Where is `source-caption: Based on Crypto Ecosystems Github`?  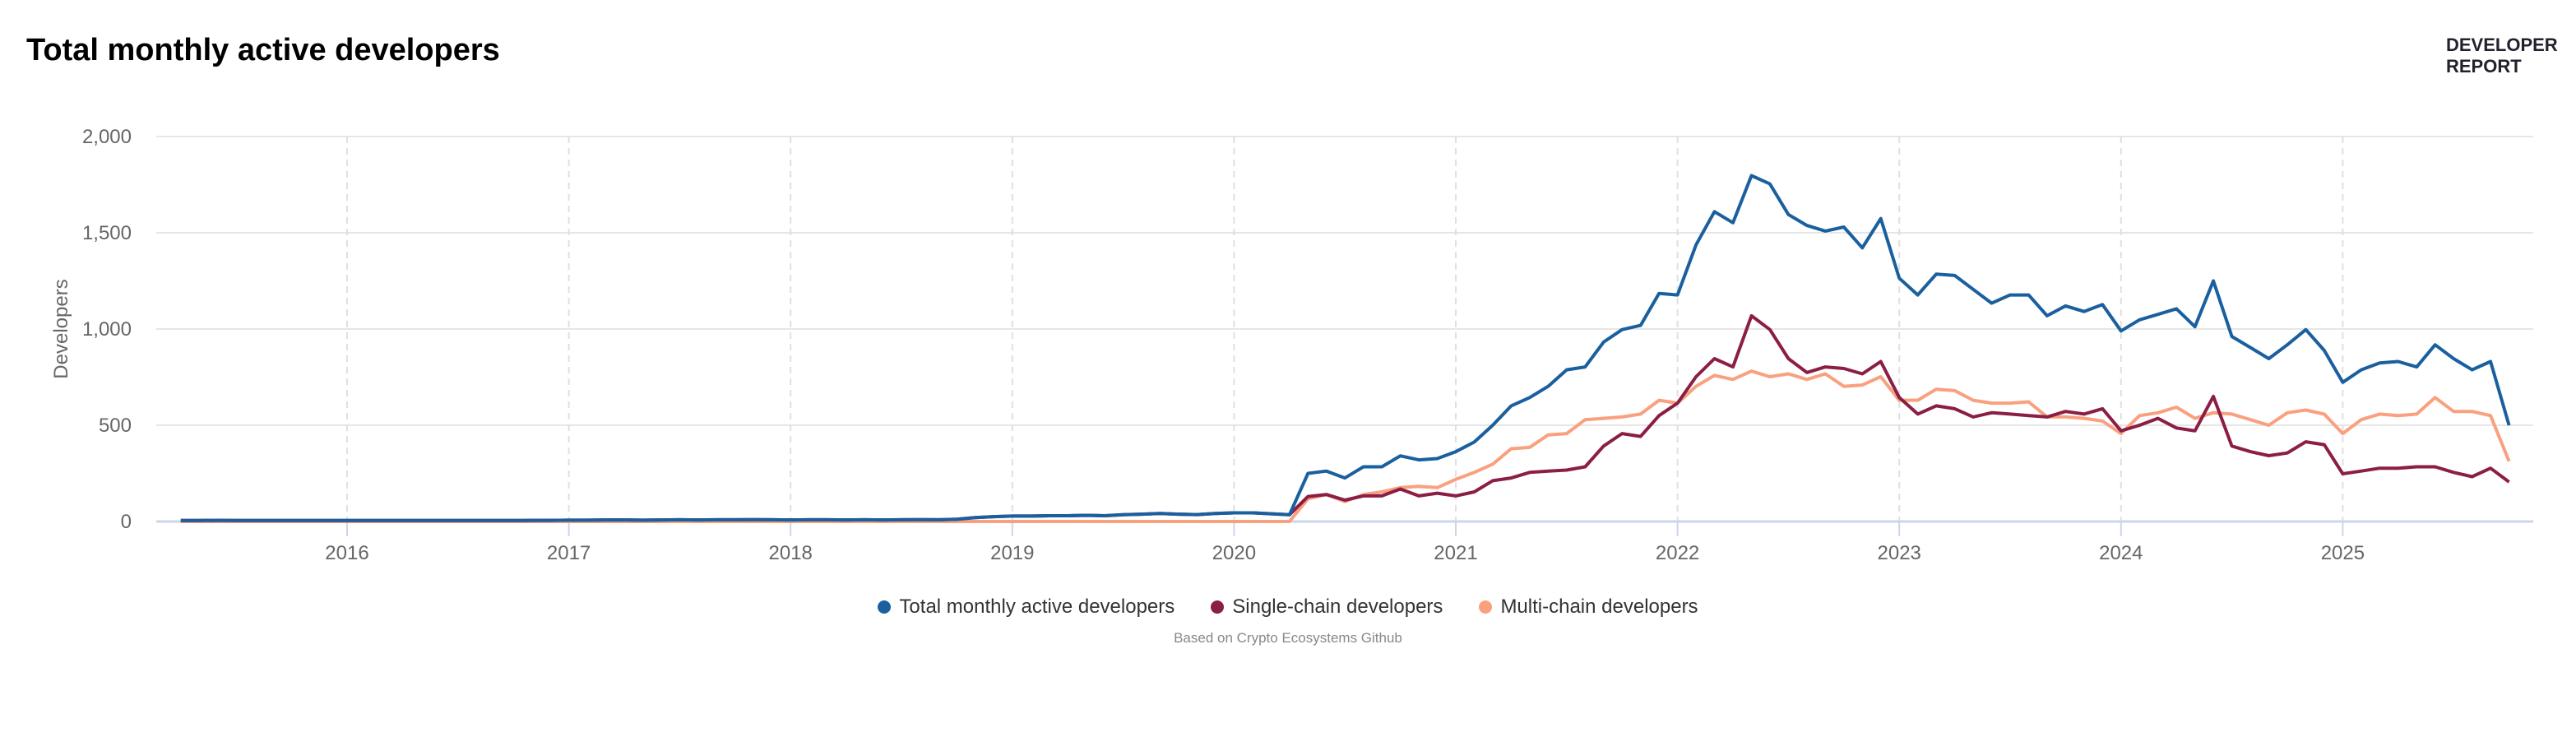 source-caption: Based on Crypto Ecosystems Github is located at coordinates (1288, 638).